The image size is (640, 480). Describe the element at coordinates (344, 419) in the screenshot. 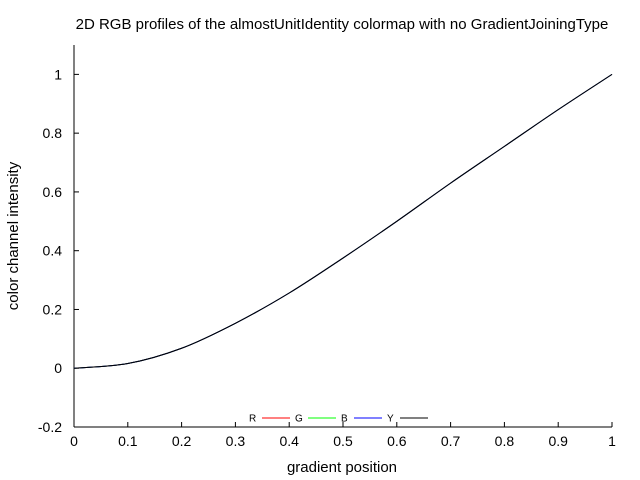

I see `legend-label-b: B` at that location.